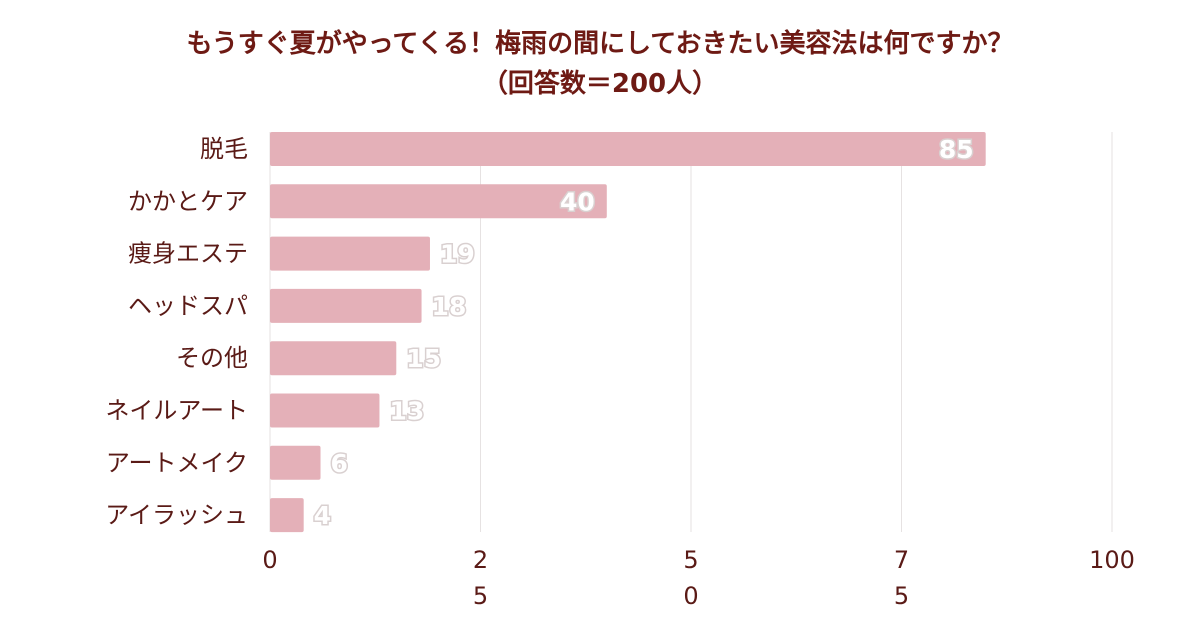  Describe the element at coordinates (339, 463) in the screenshot. I see `data-label: 6` at that location.